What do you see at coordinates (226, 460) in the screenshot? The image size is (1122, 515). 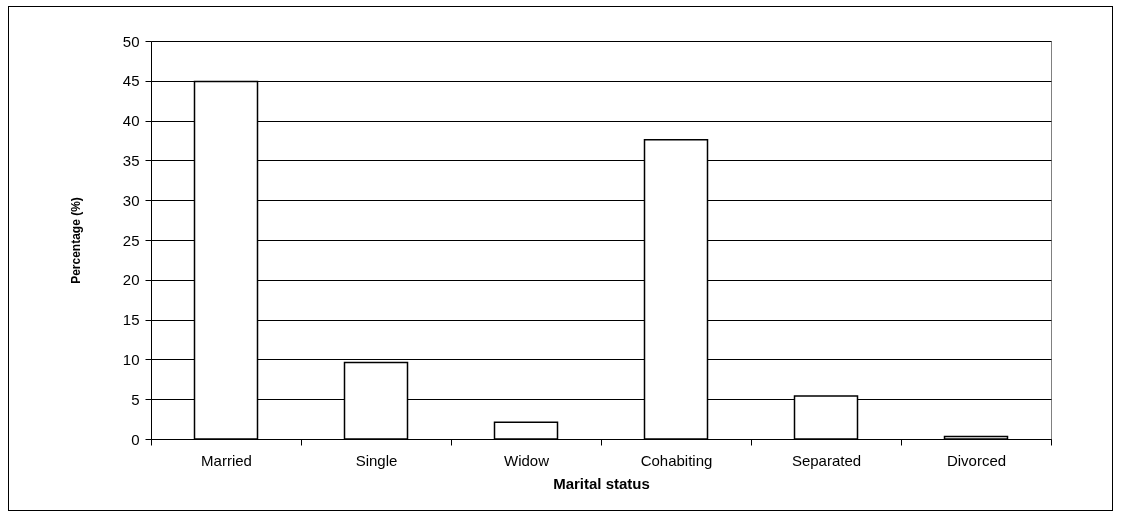 I see `x-tick-label: Married` at bounding box center [226, 460].